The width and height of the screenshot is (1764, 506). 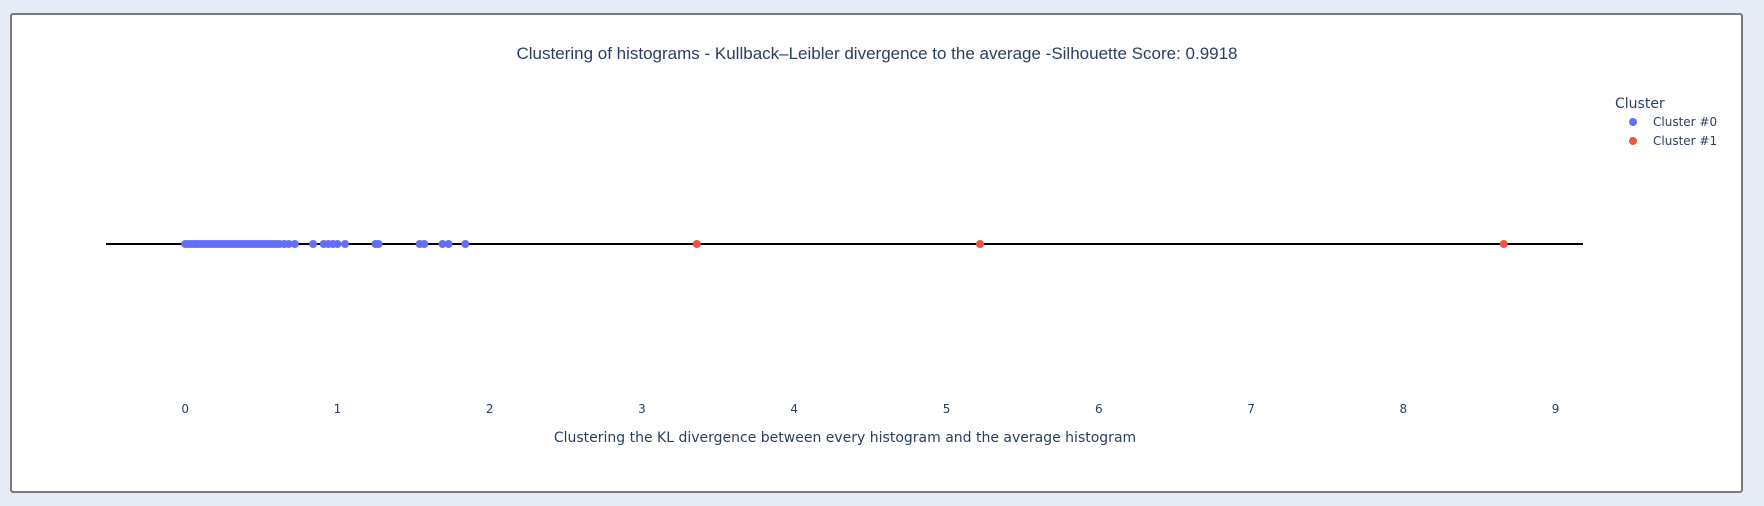 What do you see at coordinates (338, 409) in the screenshot?
I see `x-tick-label: 1` at bounding box center [338, 409].